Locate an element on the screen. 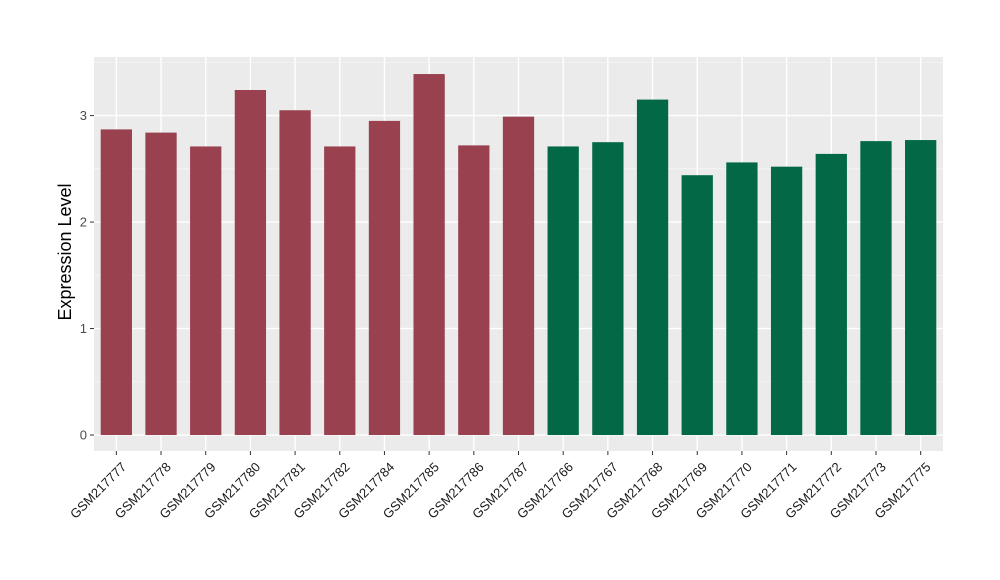 The height and width of the screenshot is (580, 1000). y-tick-label: 1 is located at coordinates (83, 328).